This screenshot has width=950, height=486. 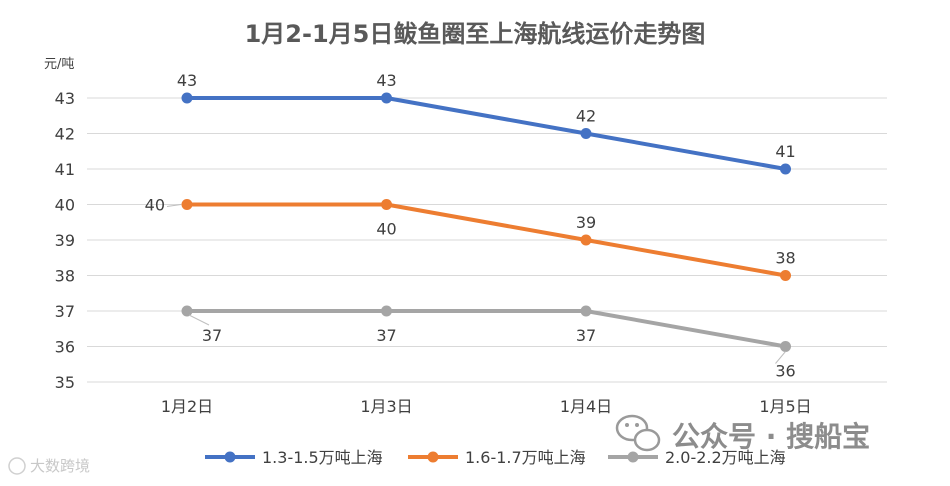 I want to click on wechat-watermark: 公众号 · 搜船宝, so click(x=742, y=433).